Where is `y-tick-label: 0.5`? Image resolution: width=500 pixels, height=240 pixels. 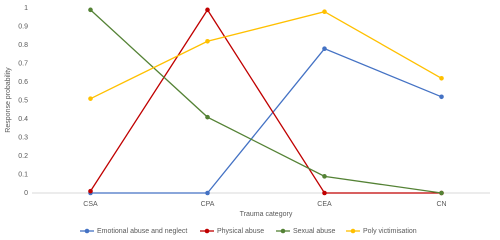 y-tick-label: 0.5 is located at coordinates (23, 100).